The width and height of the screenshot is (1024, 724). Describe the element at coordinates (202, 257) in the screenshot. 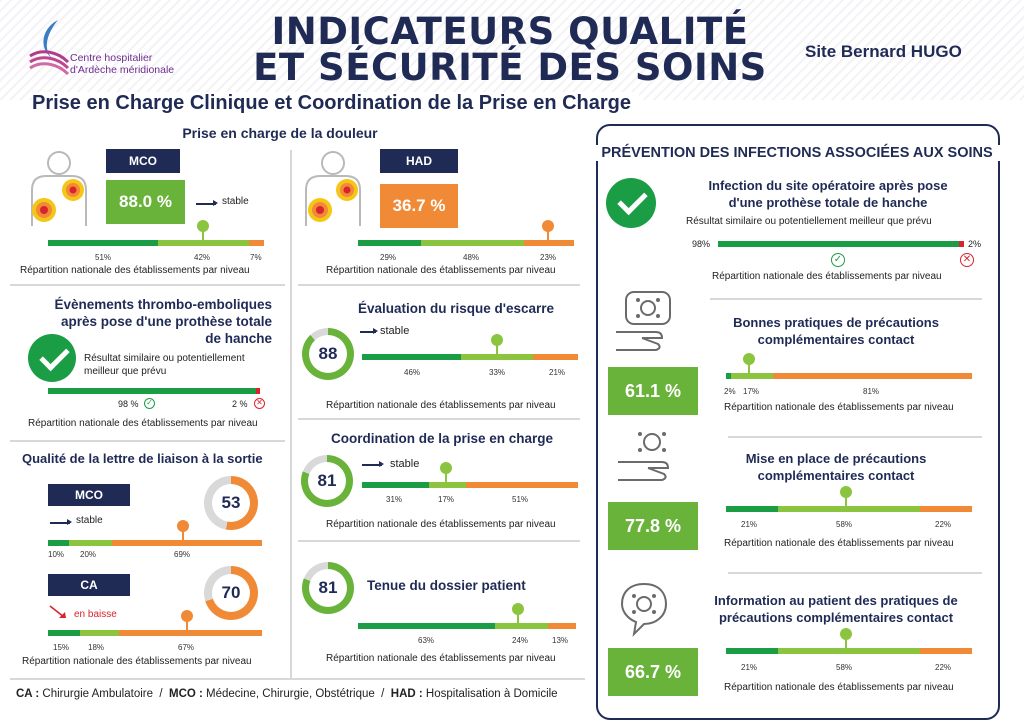

I see `dist-pct: 42%` at that location.